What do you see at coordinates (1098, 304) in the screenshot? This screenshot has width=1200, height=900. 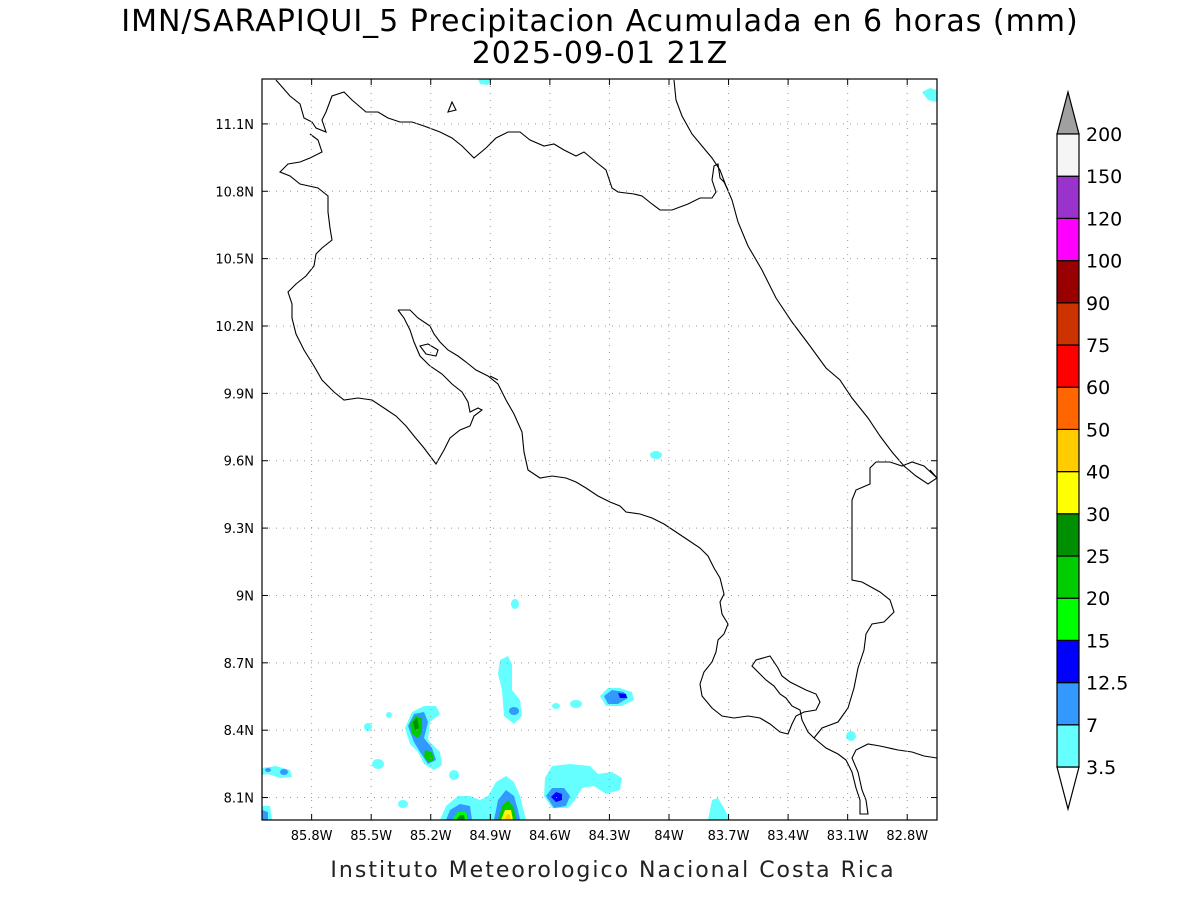 I see `colorbar-label: 90` at bounding box center [1098, 304].